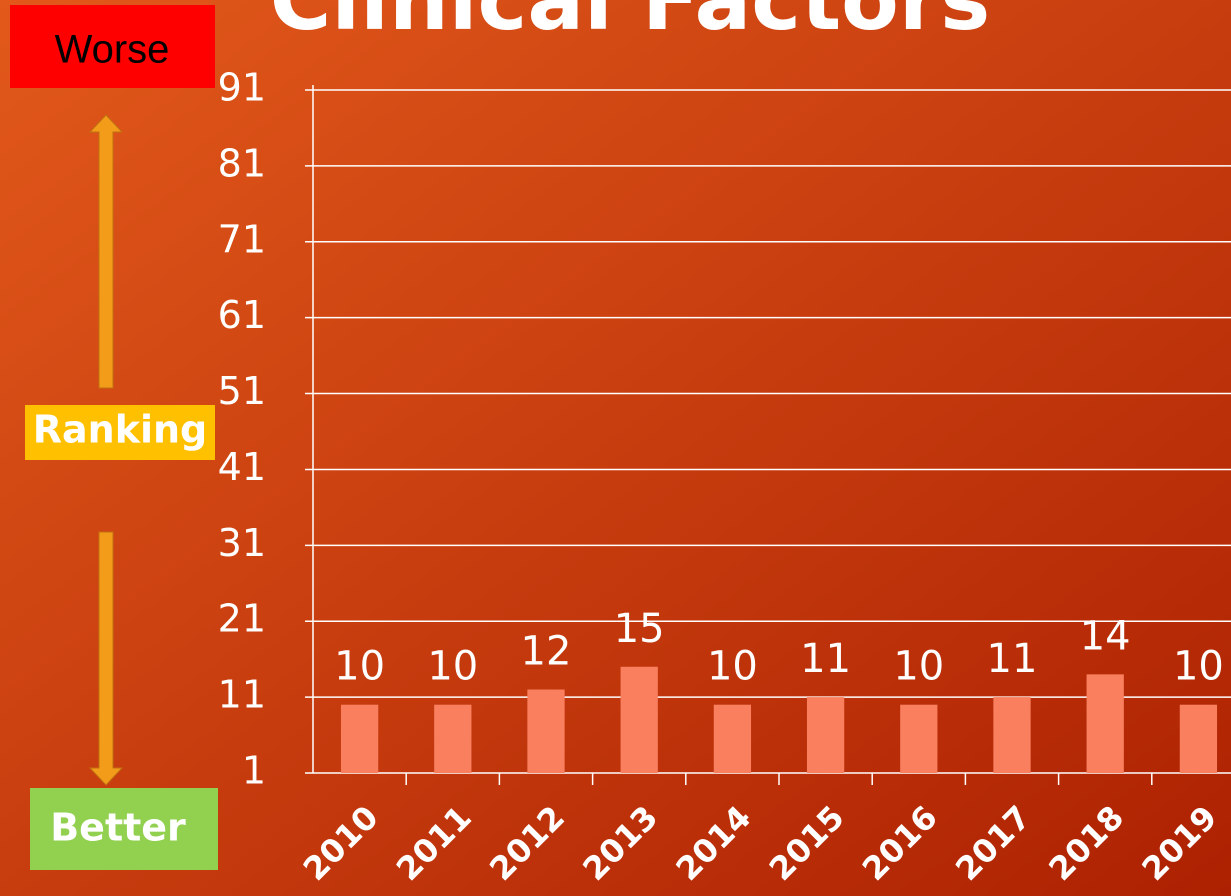 This screenshot has height=896, width=1231. Describe the element at coordinates (242, 88) in the screenshot. I see `y-tick-label: 91` at that location.